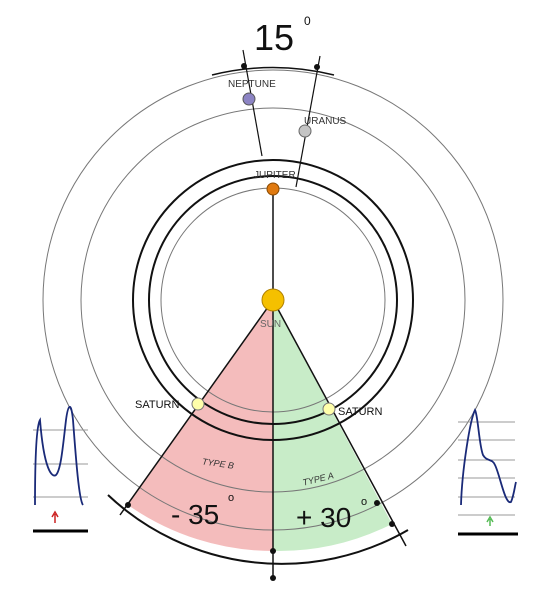 The image size is (540, 597). I want to click on neptune-icon, so click(249, 99).